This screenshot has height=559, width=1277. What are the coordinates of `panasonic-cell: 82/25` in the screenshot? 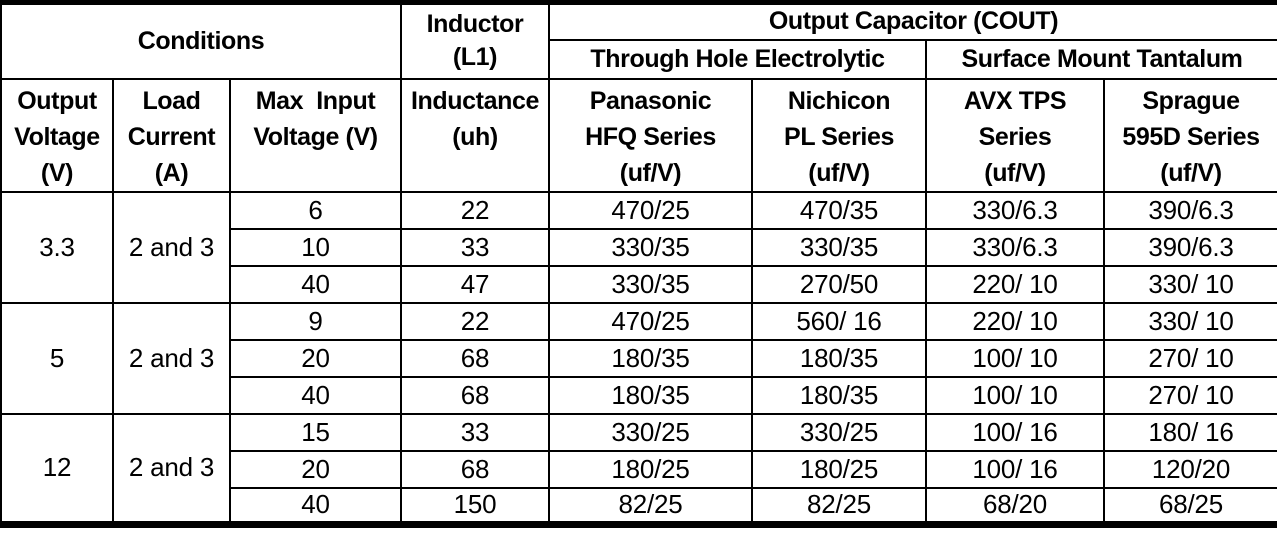 It's located at (650, 506).